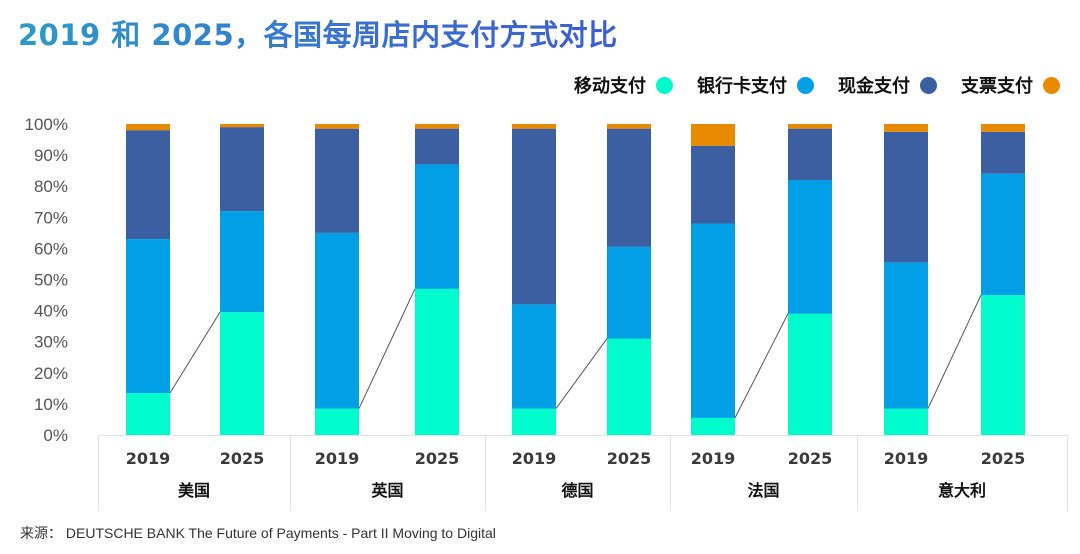 This screenshot has height=554, width=1080. What do you see at coordinates (55, 435) in the screenshot?
I see `y-tick-label: 0%` at bounding box center [55, 435].